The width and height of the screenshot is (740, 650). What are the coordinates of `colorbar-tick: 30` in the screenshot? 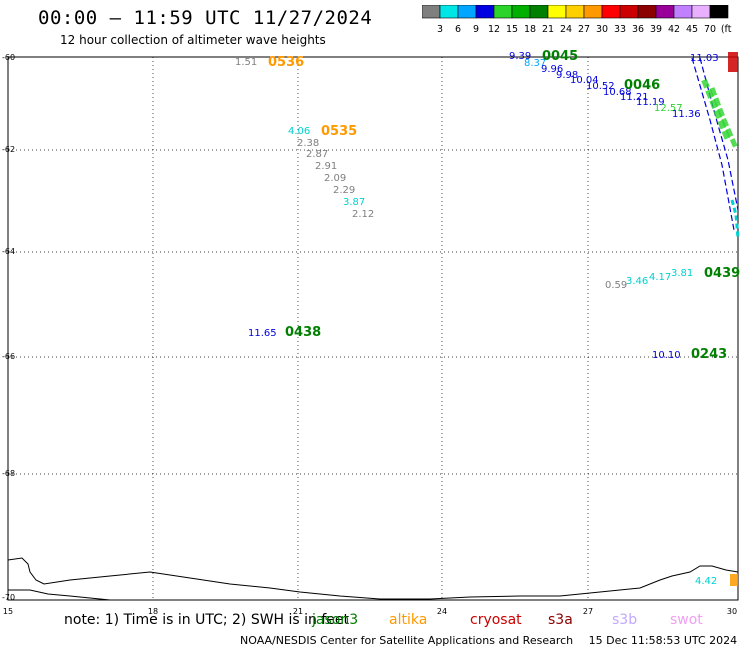 It's located at (602, 29).